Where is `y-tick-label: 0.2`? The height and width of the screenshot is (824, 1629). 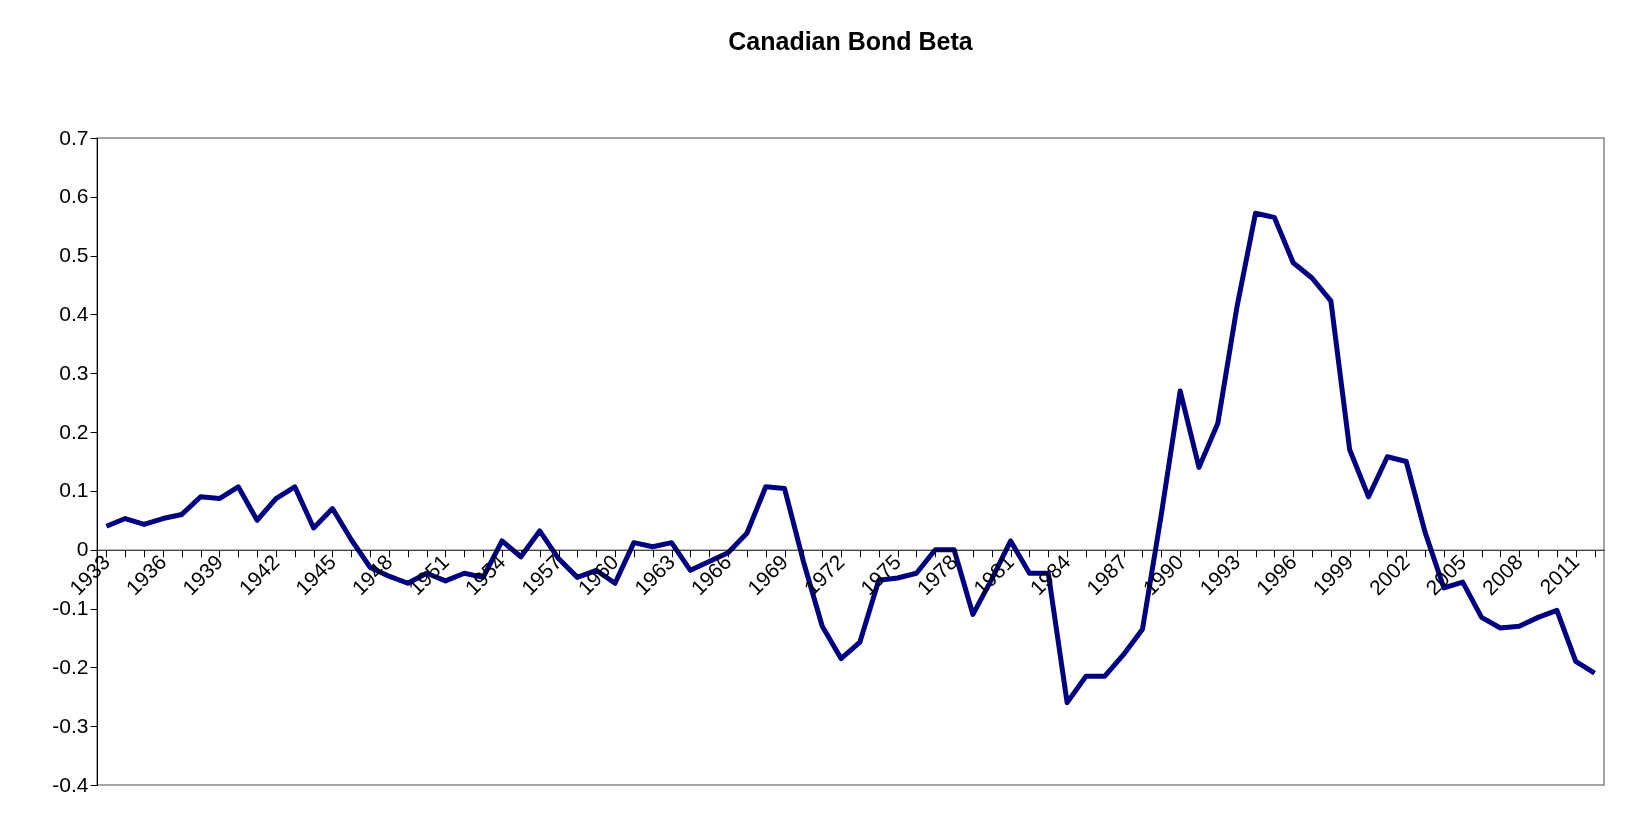 y-tick-label: 0.2 is located at coordinates (74, 431).